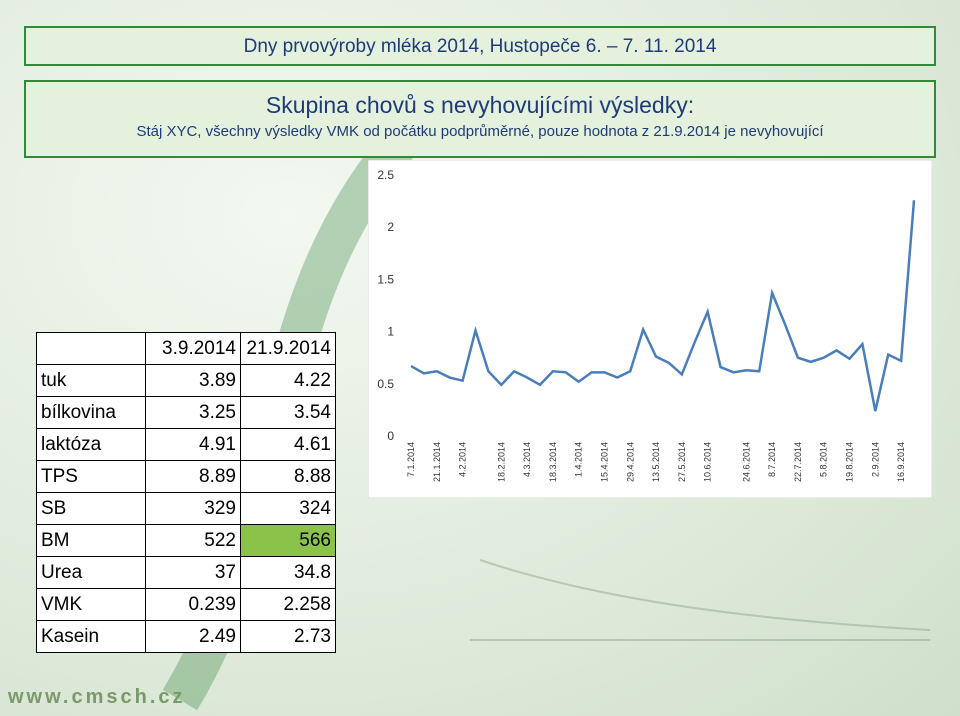 The height and width of the screenshot is (716, 960). What do you see at coordinates (604, 462) in the screenshot?
I see `x-tick-label: 15.4.2014` at bounding box center [604, 462].